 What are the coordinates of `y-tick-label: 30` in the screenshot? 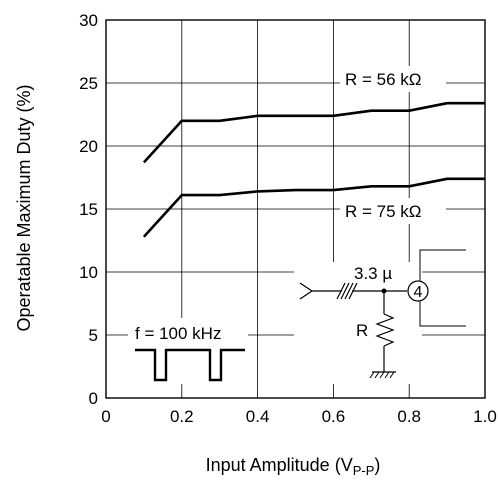 It's located at (88, 20).